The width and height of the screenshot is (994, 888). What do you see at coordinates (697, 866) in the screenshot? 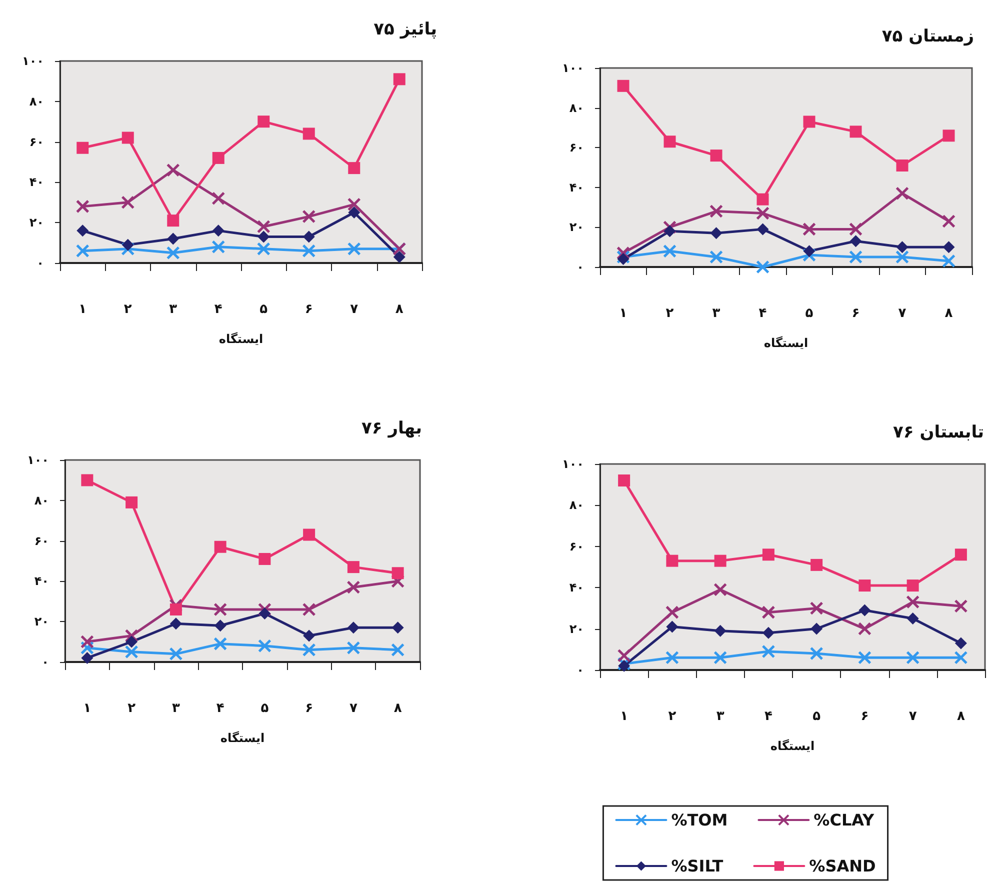
I see `legend-label: %SILT` at bounding box center [697, 866].